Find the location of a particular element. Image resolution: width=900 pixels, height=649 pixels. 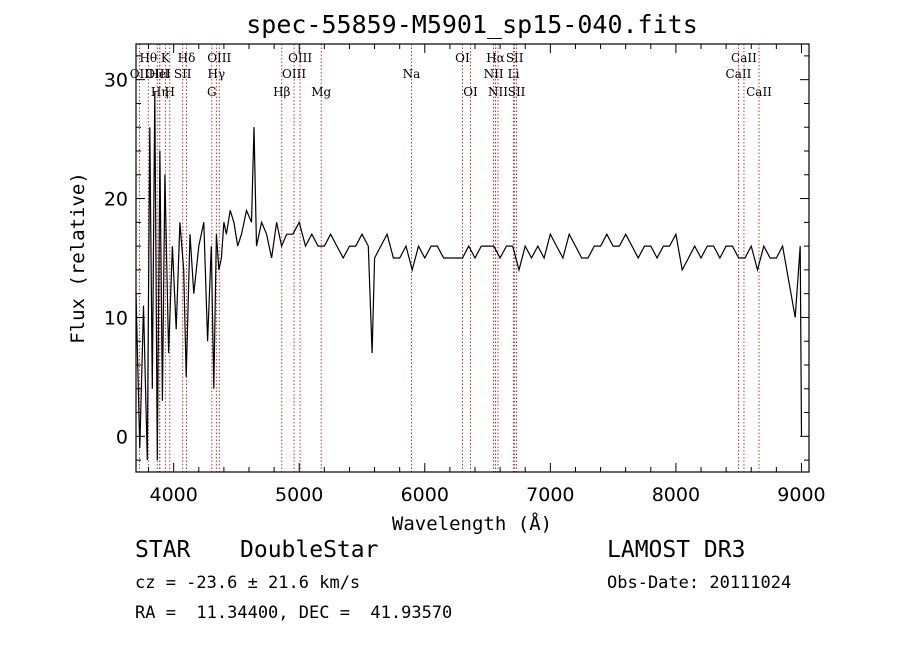

marker-label: OII is located at coordinates (140, 74).